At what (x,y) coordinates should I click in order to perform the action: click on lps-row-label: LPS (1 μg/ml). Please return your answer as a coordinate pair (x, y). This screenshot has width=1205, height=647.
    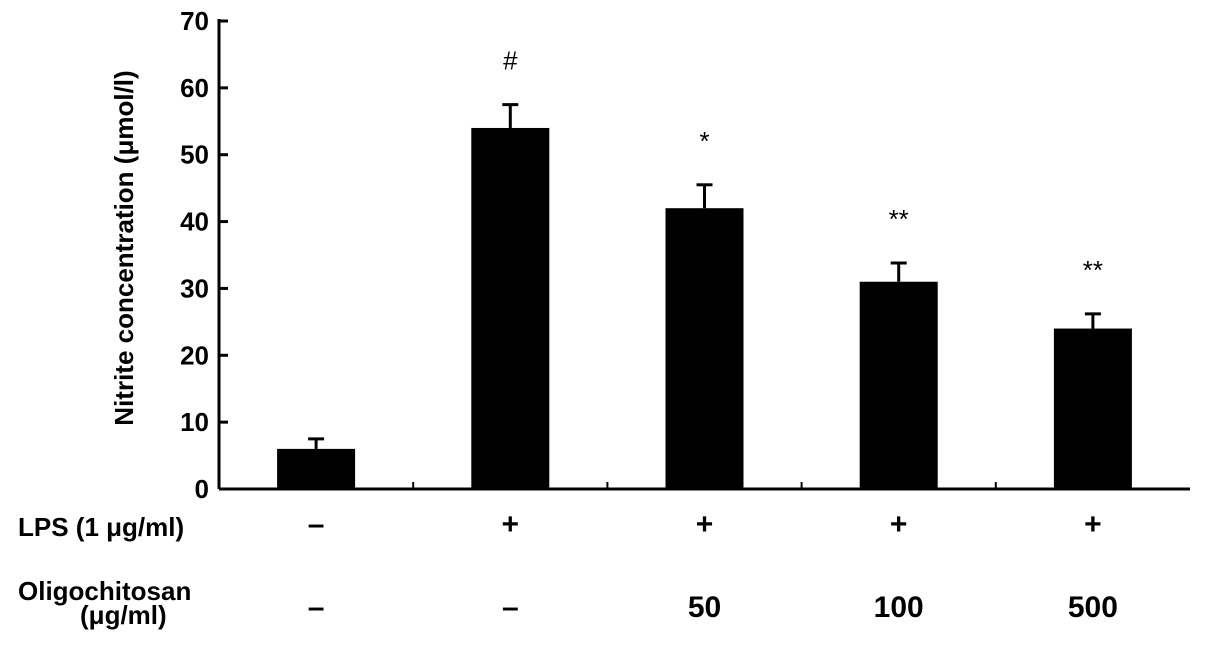
    Looking at the image, I should click on (101, 527).